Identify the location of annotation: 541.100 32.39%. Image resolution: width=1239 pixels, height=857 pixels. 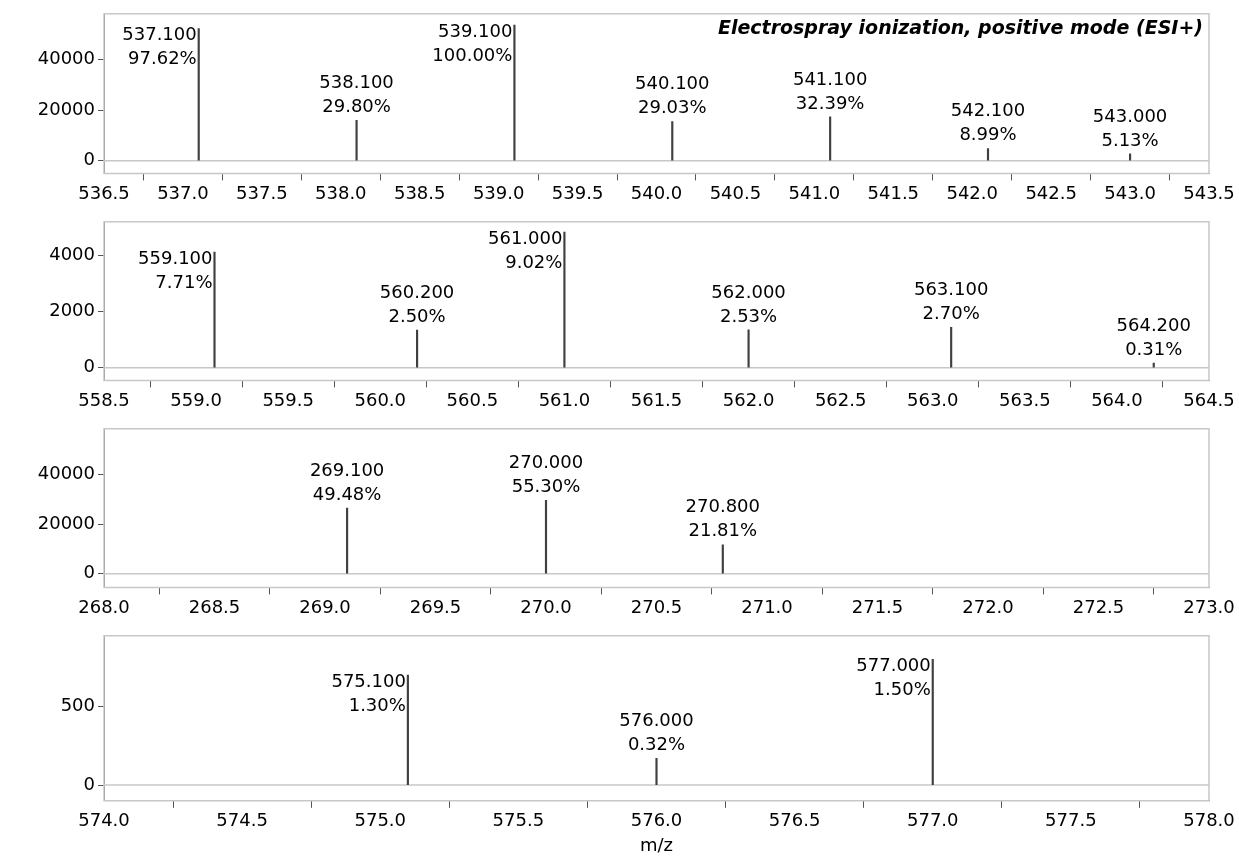
(830, 90).